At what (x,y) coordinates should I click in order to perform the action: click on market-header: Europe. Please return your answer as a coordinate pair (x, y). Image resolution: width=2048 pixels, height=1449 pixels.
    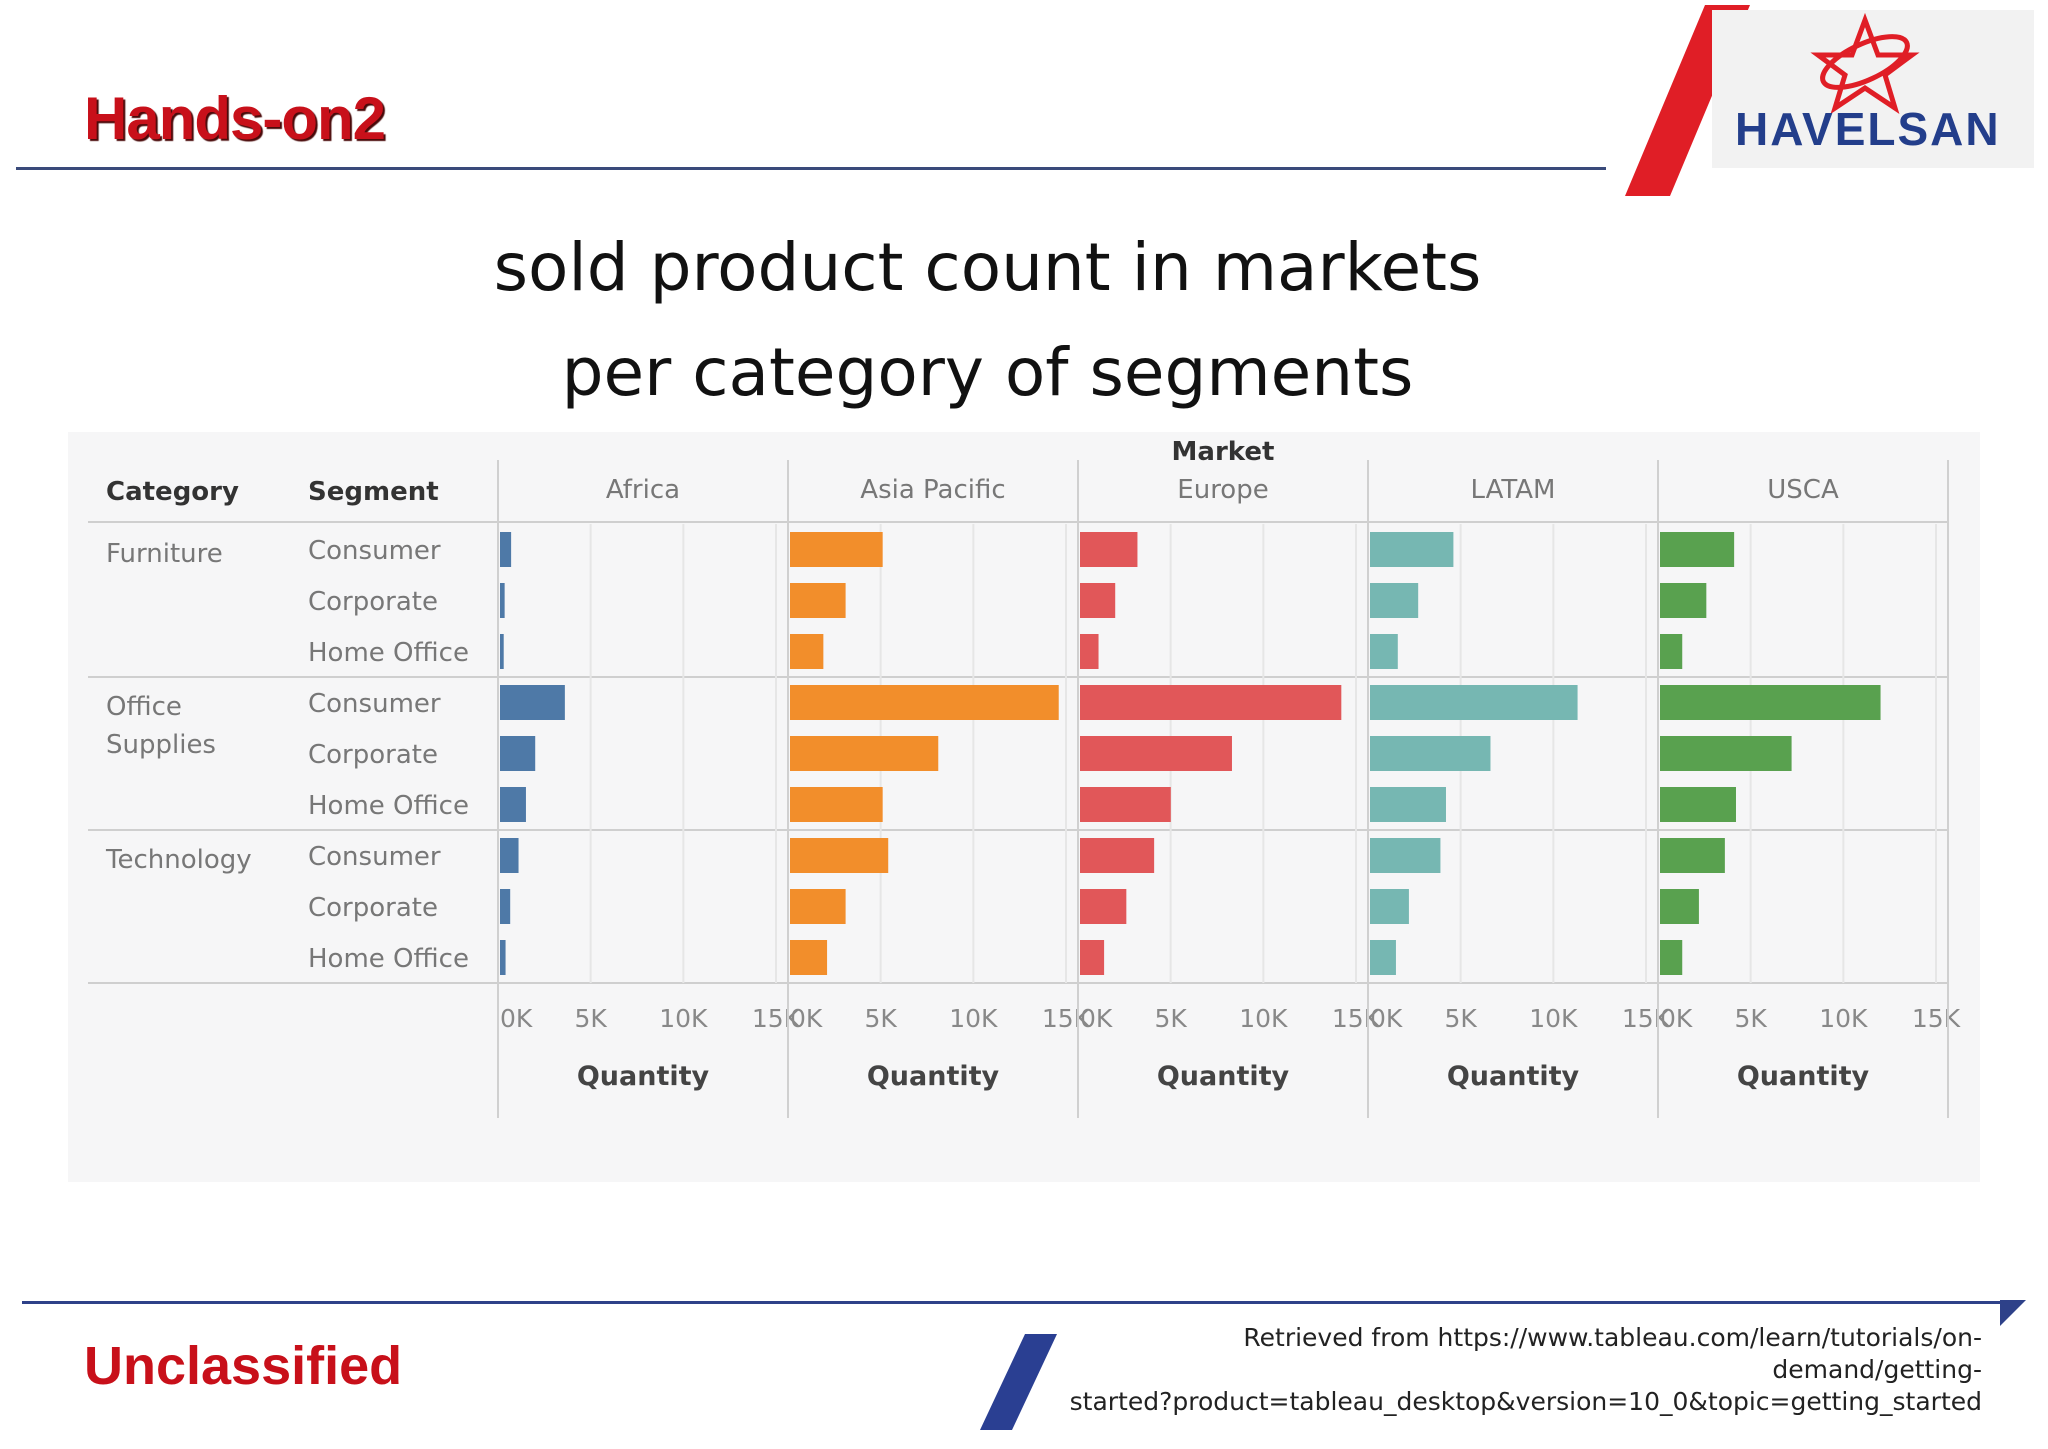
    Looking at the image, I should click on (1222, 490).